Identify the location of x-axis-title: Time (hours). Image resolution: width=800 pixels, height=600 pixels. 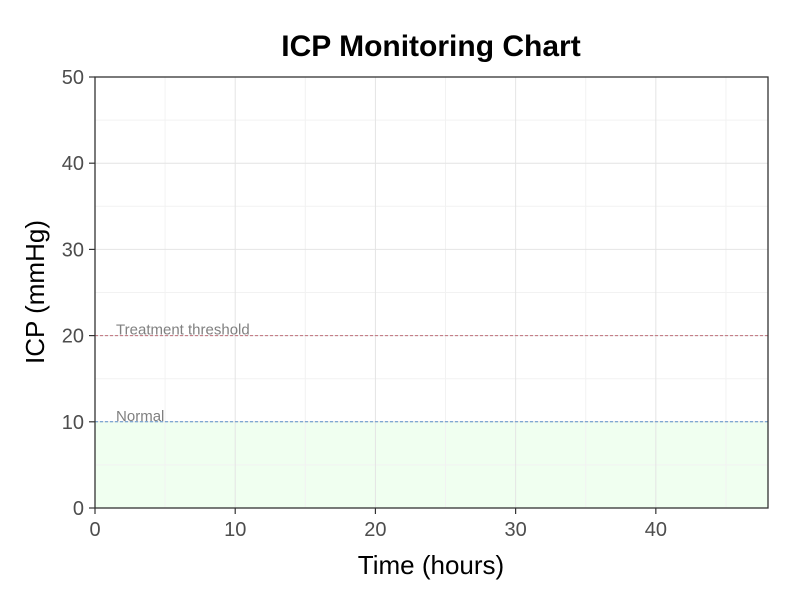
(431, 565).